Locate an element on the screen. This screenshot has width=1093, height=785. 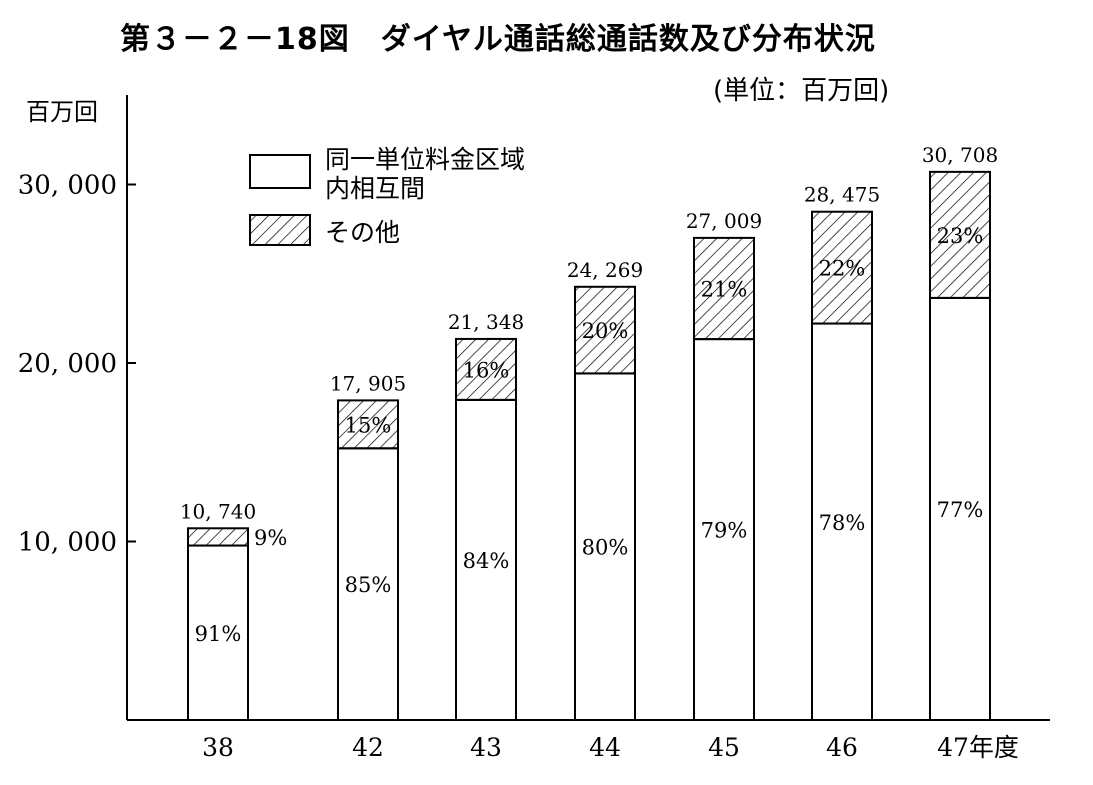
legend-label-same-area-line2: 内相互間 is located at coordinates (375, 188).